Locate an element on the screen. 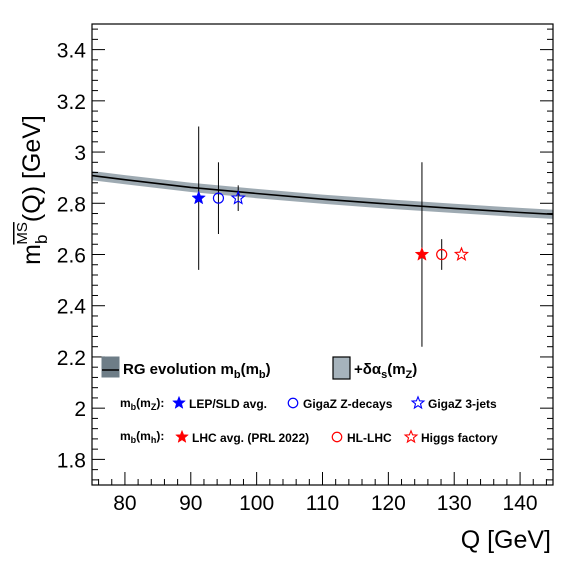 The height and width of the screenshot is (568, 581). legend-entry-label: GigaZ Z-decays is located at coordinates (348, 404).